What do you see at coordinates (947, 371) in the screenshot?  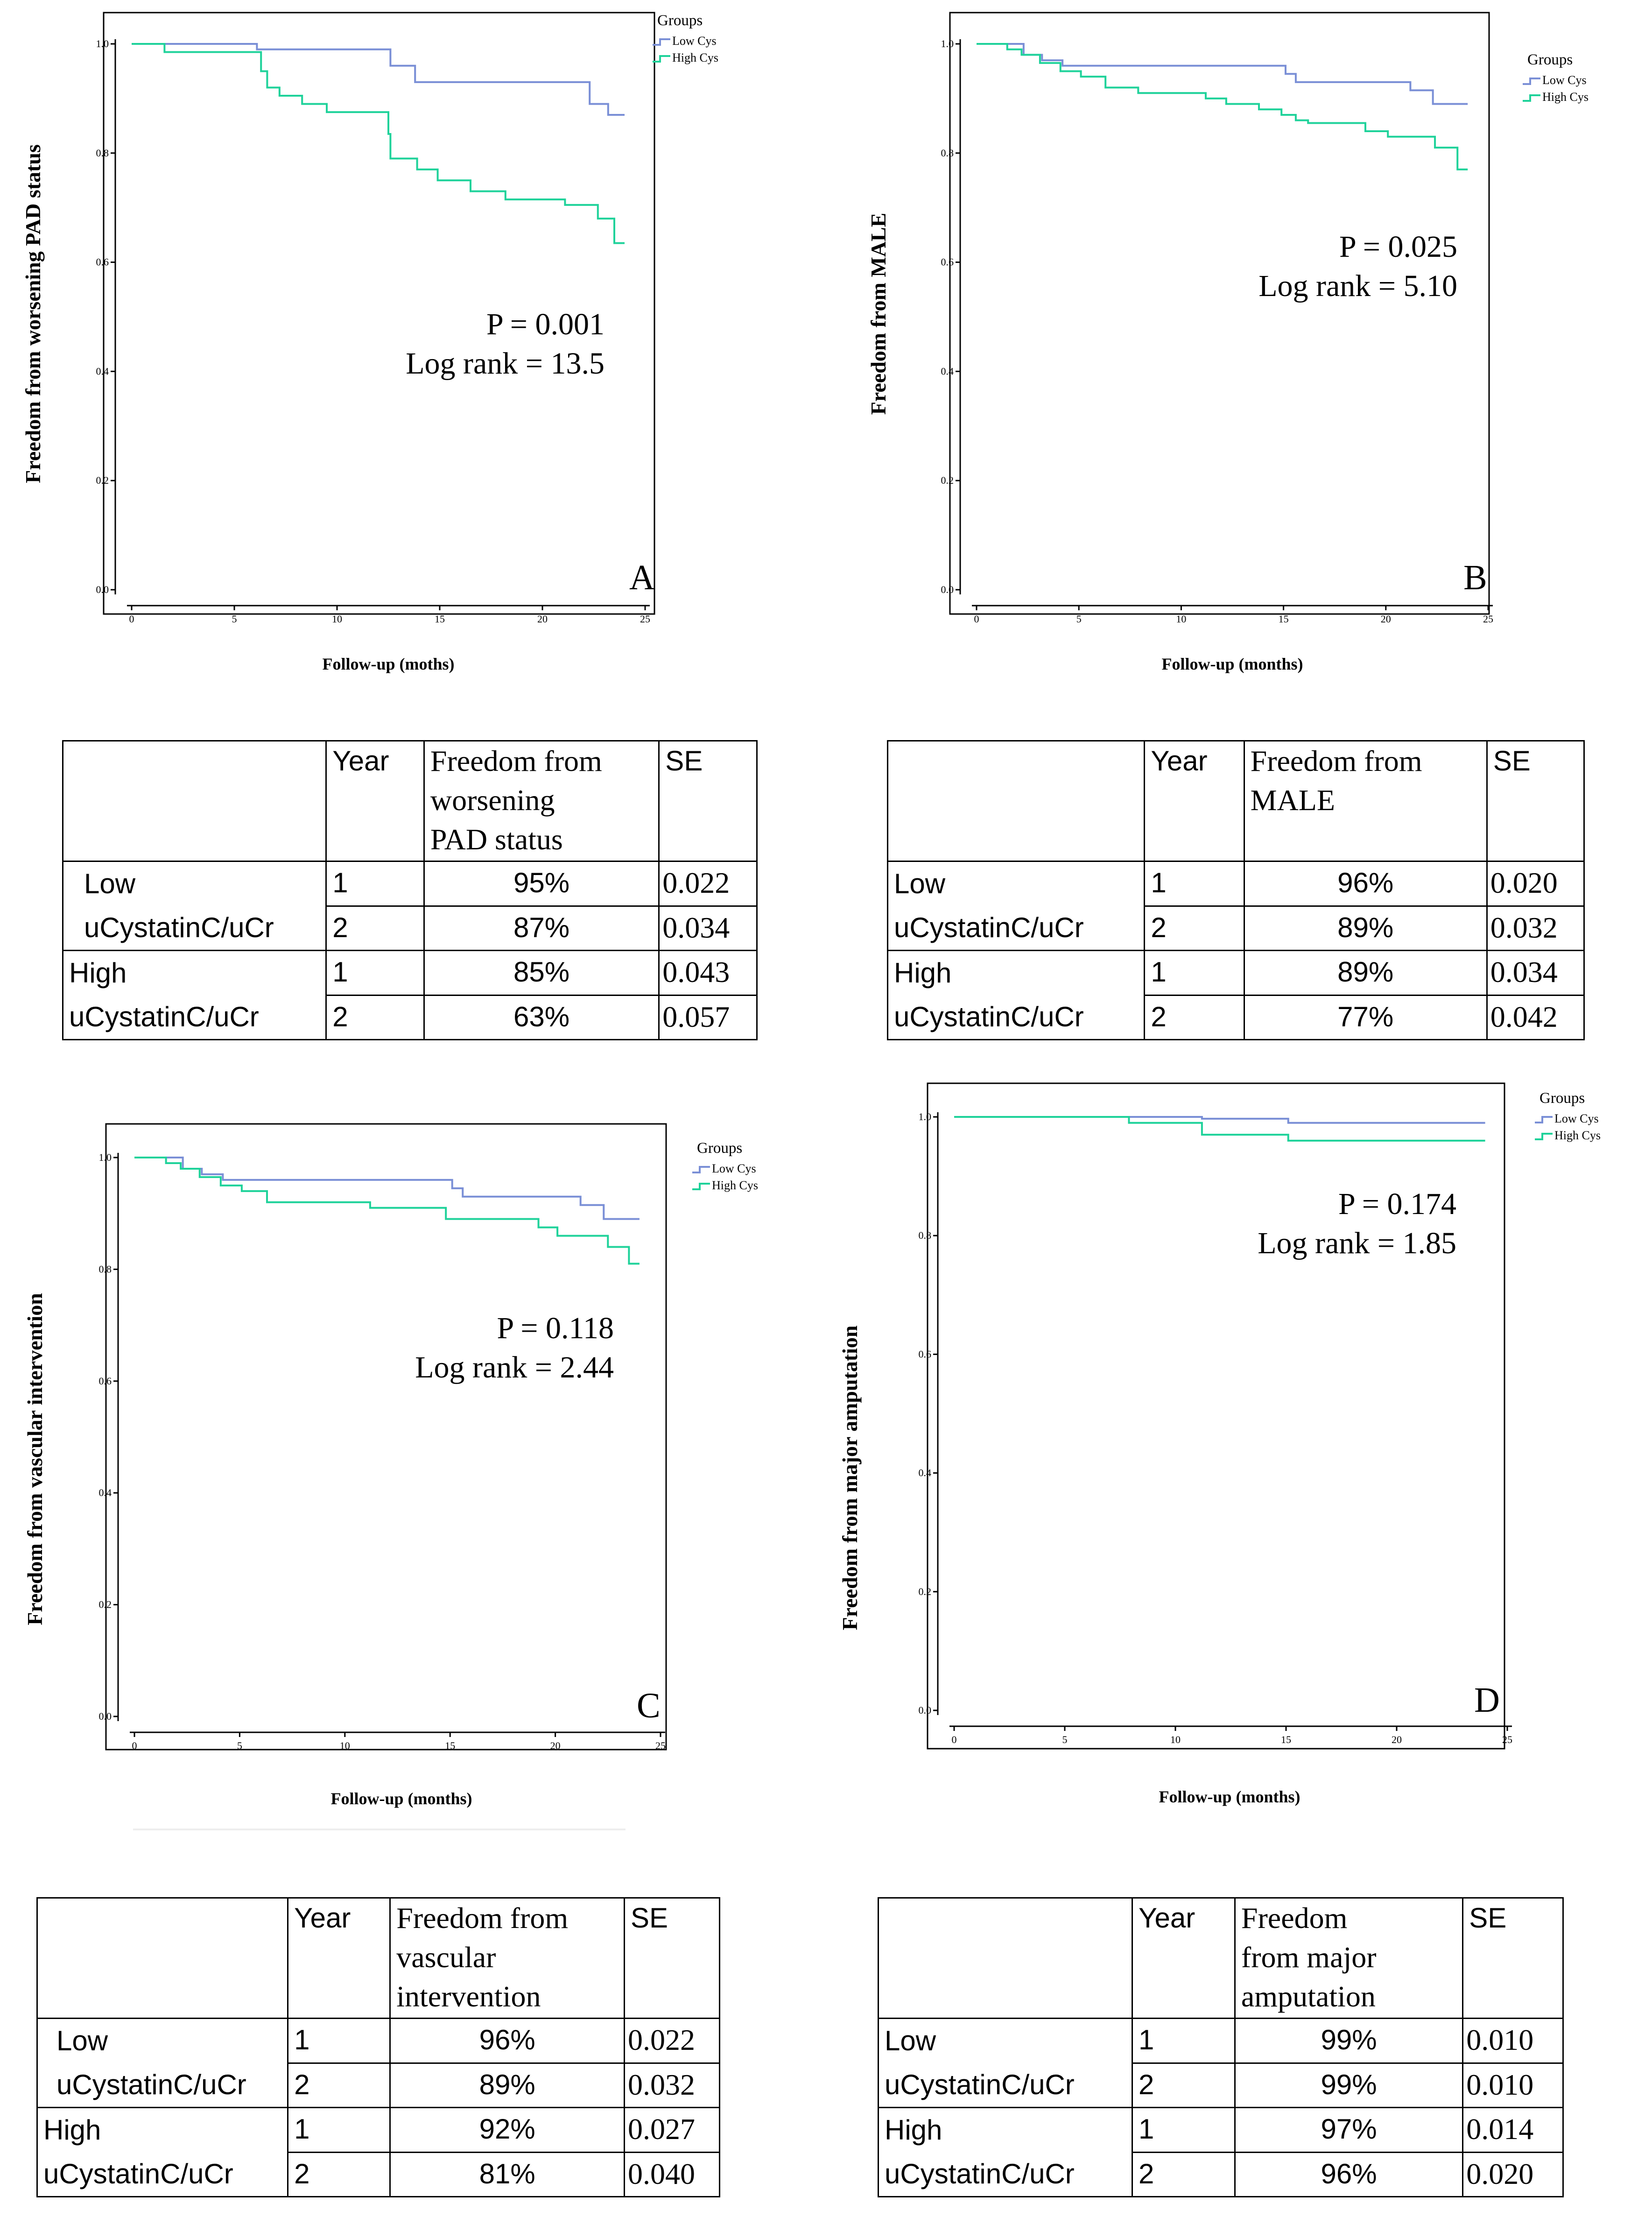 I see `y-tick-label: 0.4` at bounding box center [947, 371].